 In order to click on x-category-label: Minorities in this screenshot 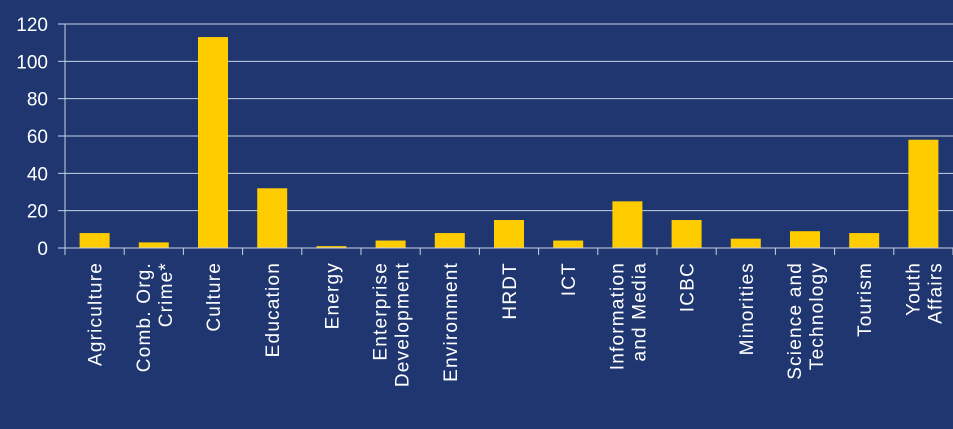, I will do `click(747, 308)`.